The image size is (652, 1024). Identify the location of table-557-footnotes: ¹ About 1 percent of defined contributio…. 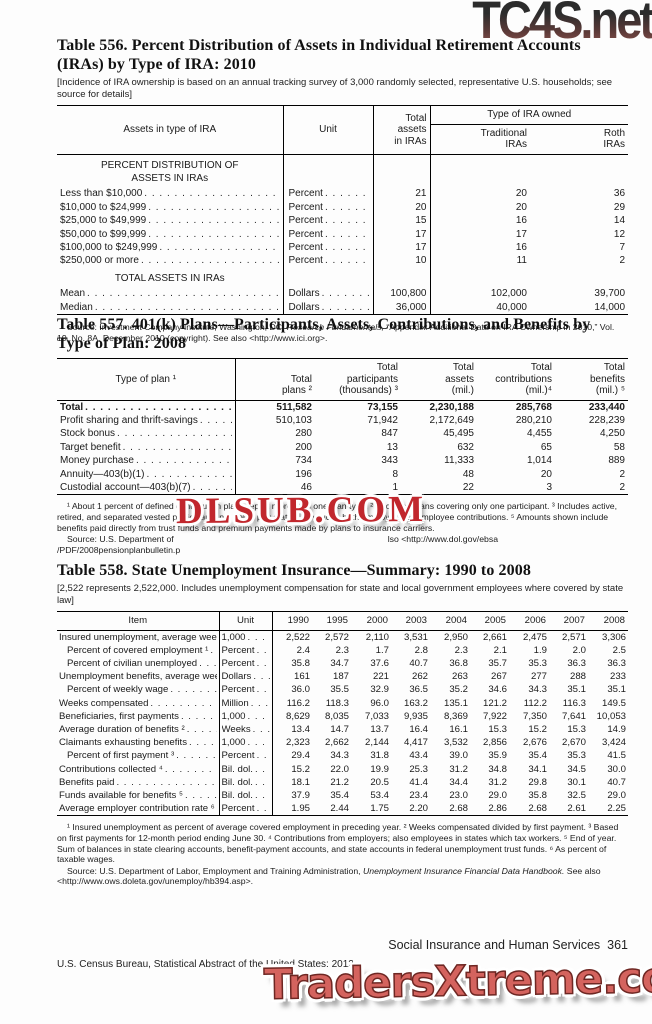
(337, 517).